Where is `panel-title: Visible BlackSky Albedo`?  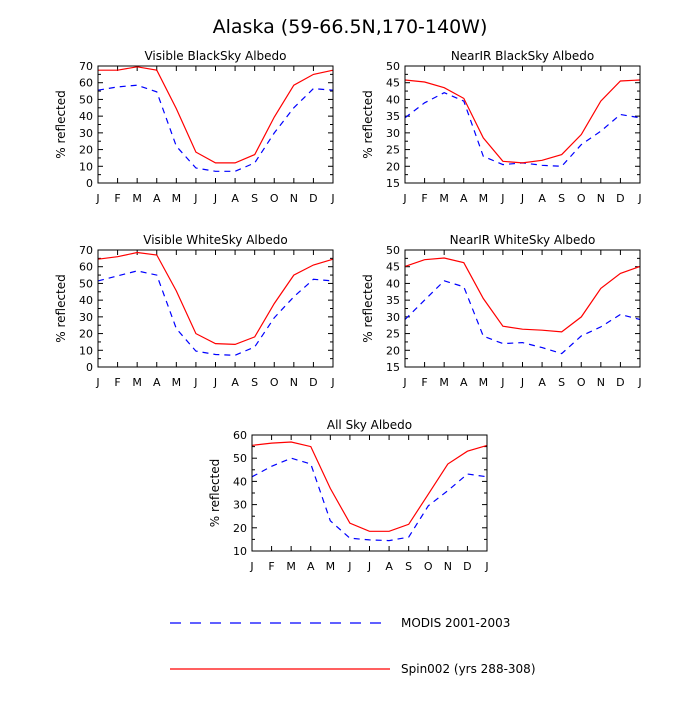
panel-title: Visible BlackSky Albedo is located at coordinates (215, 56).